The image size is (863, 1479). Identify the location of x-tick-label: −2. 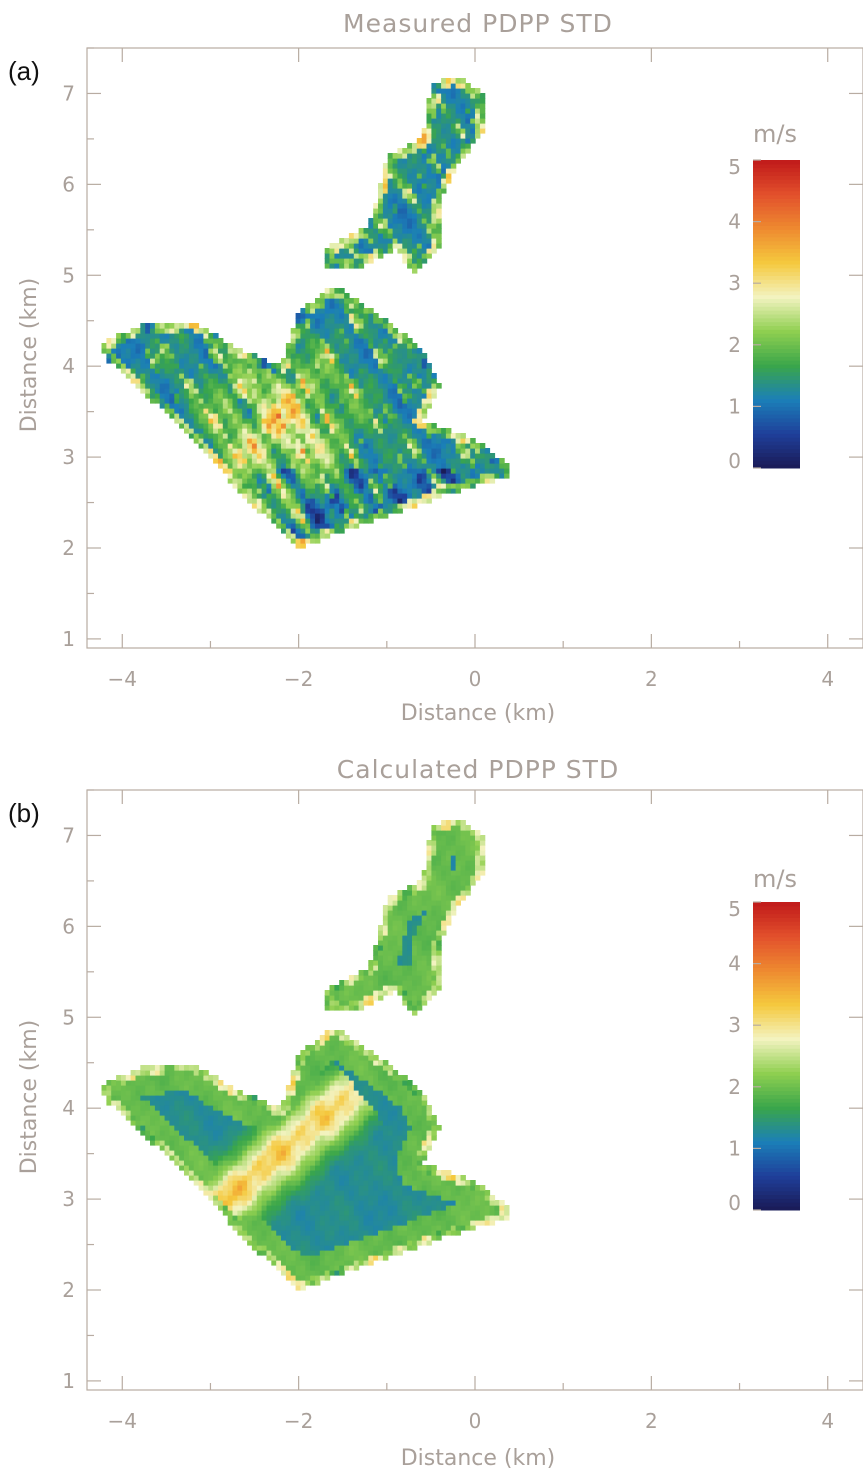
(298, 1421).